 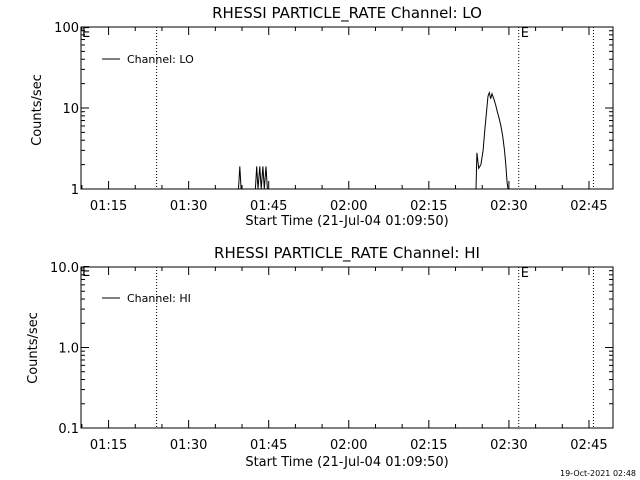 I want to click on y-axis-label-lo: Counts/sec, so click(x=37, y=110).